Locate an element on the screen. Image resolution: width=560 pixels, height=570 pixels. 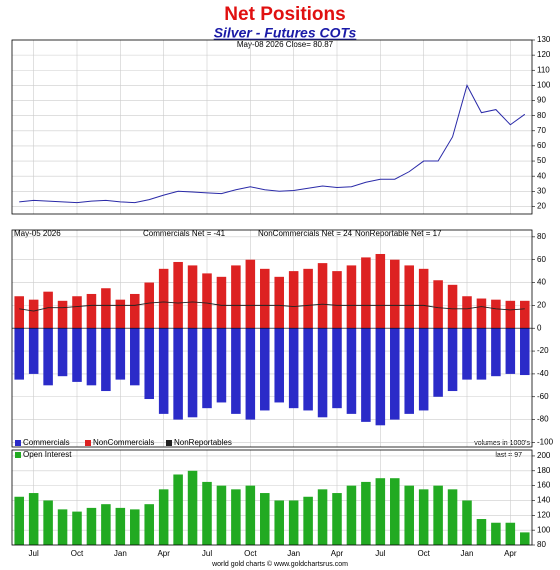
x-tick-label: Apr is located at coordinates (337, 553).